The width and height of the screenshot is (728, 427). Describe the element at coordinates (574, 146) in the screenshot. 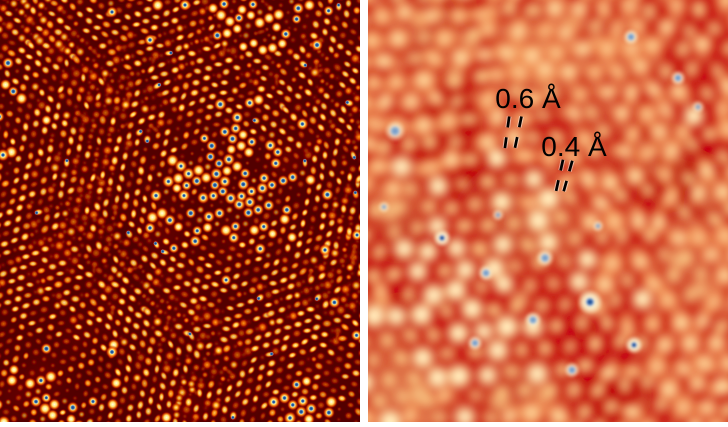

I see `svg-text: 0.4 Å` at that location.